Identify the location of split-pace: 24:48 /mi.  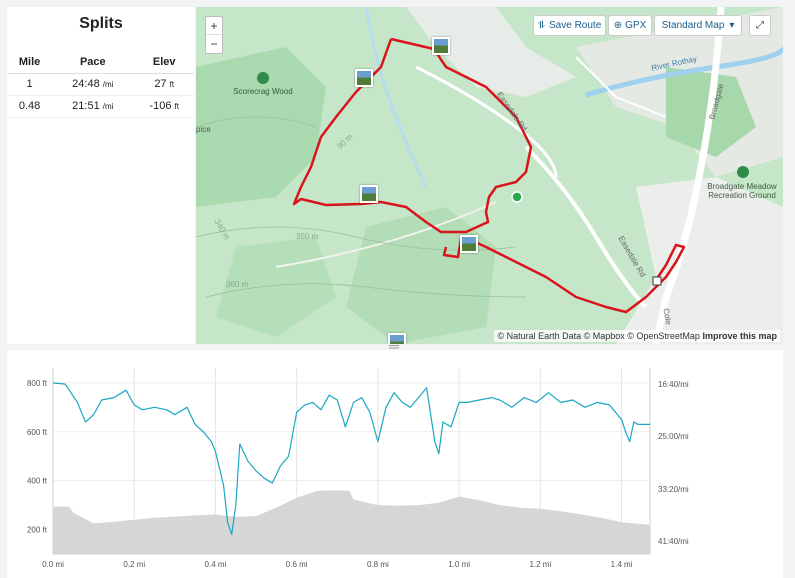
(93, 84).